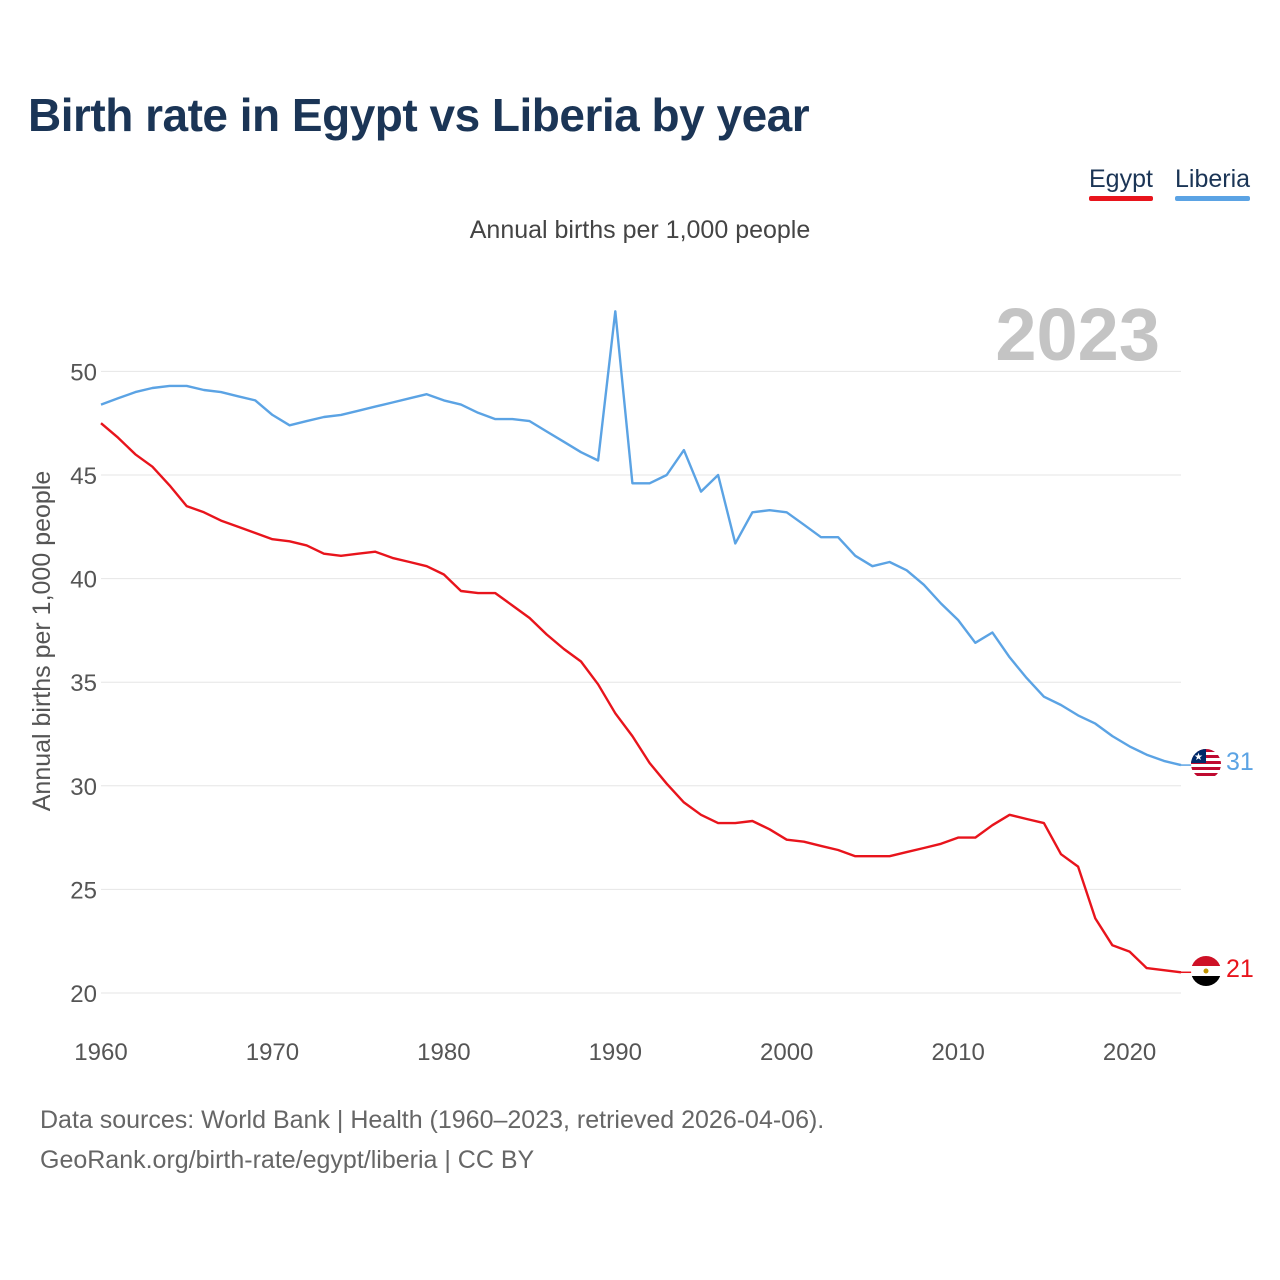 The width and height of the screenshot is (1280, 1280). What do you see at coordinates (1121, 179) in the screenshot?
I see `legend-label-egypt: Egypt` at bounding box center [1121, 179].